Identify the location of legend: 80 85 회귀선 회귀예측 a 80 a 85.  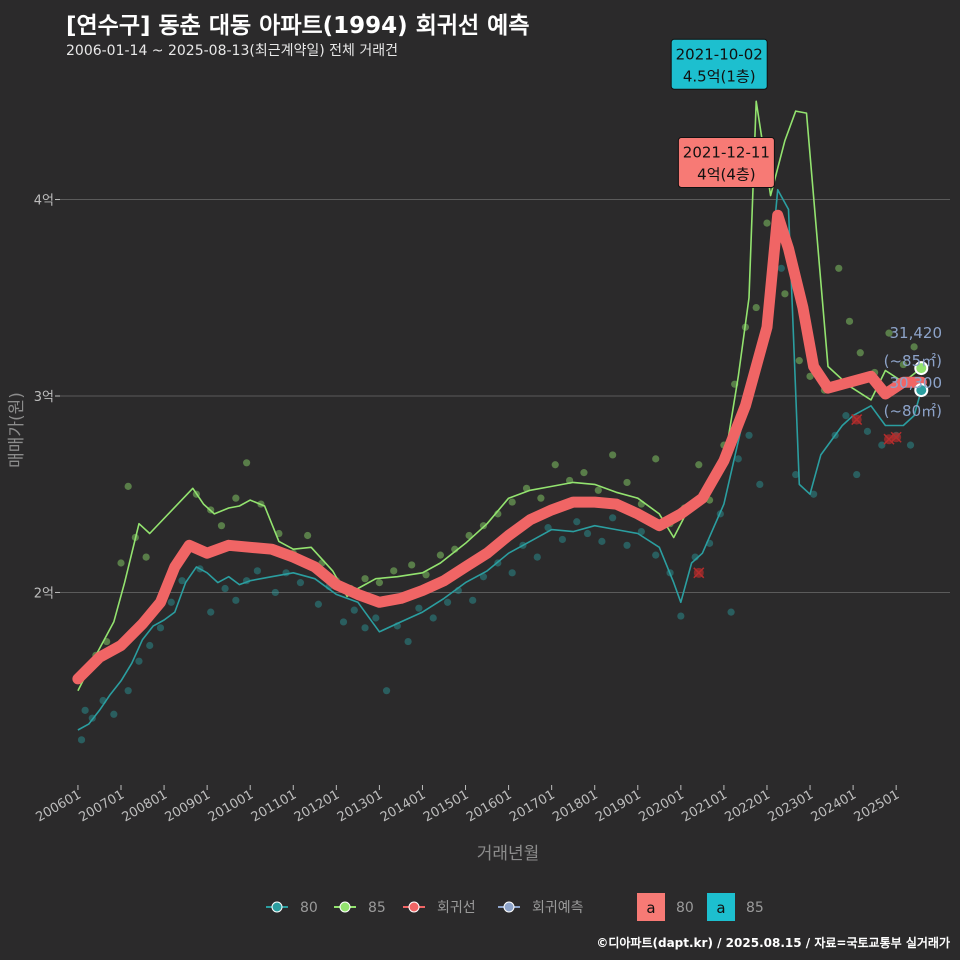
(515, 907).